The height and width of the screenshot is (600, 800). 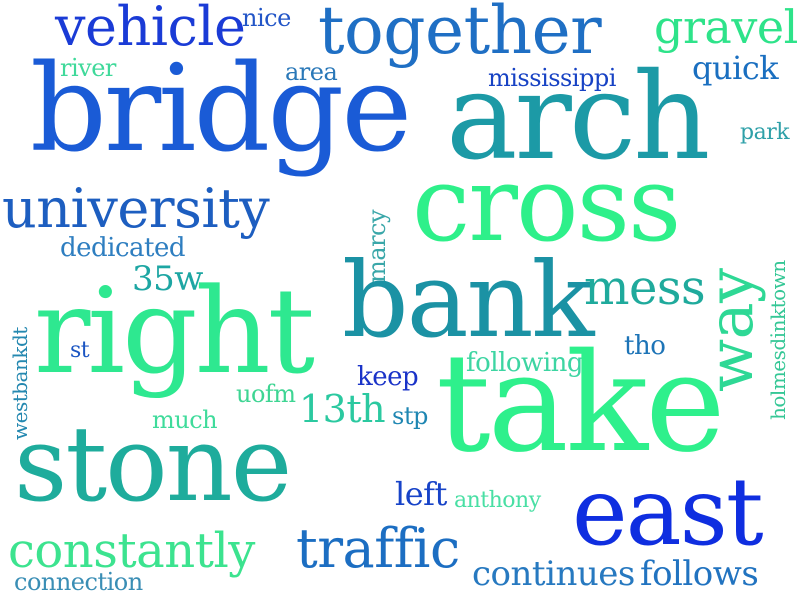 What do you see at coordinates (578, 117) in the screenshot?
I see `word-arch: arch` at bounding box center [578, 117].